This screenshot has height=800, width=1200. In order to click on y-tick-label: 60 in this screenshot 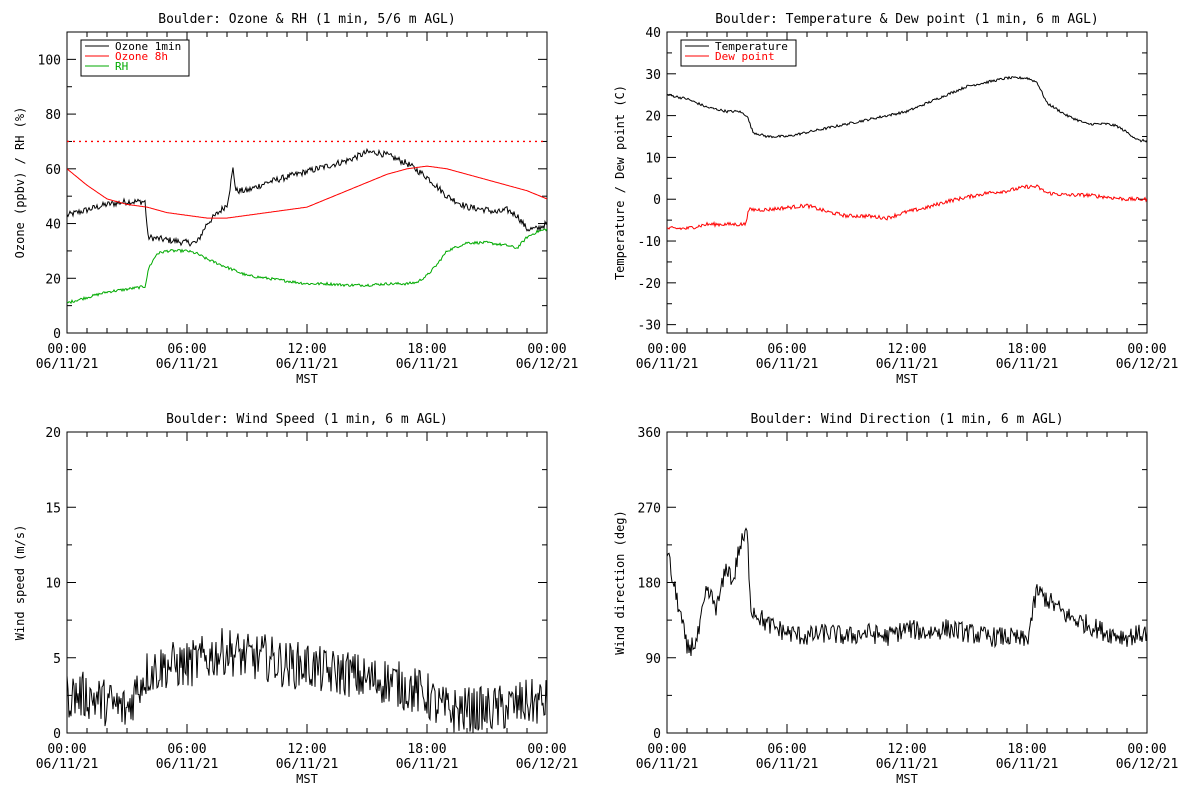, I will do `click(53, 170)`.